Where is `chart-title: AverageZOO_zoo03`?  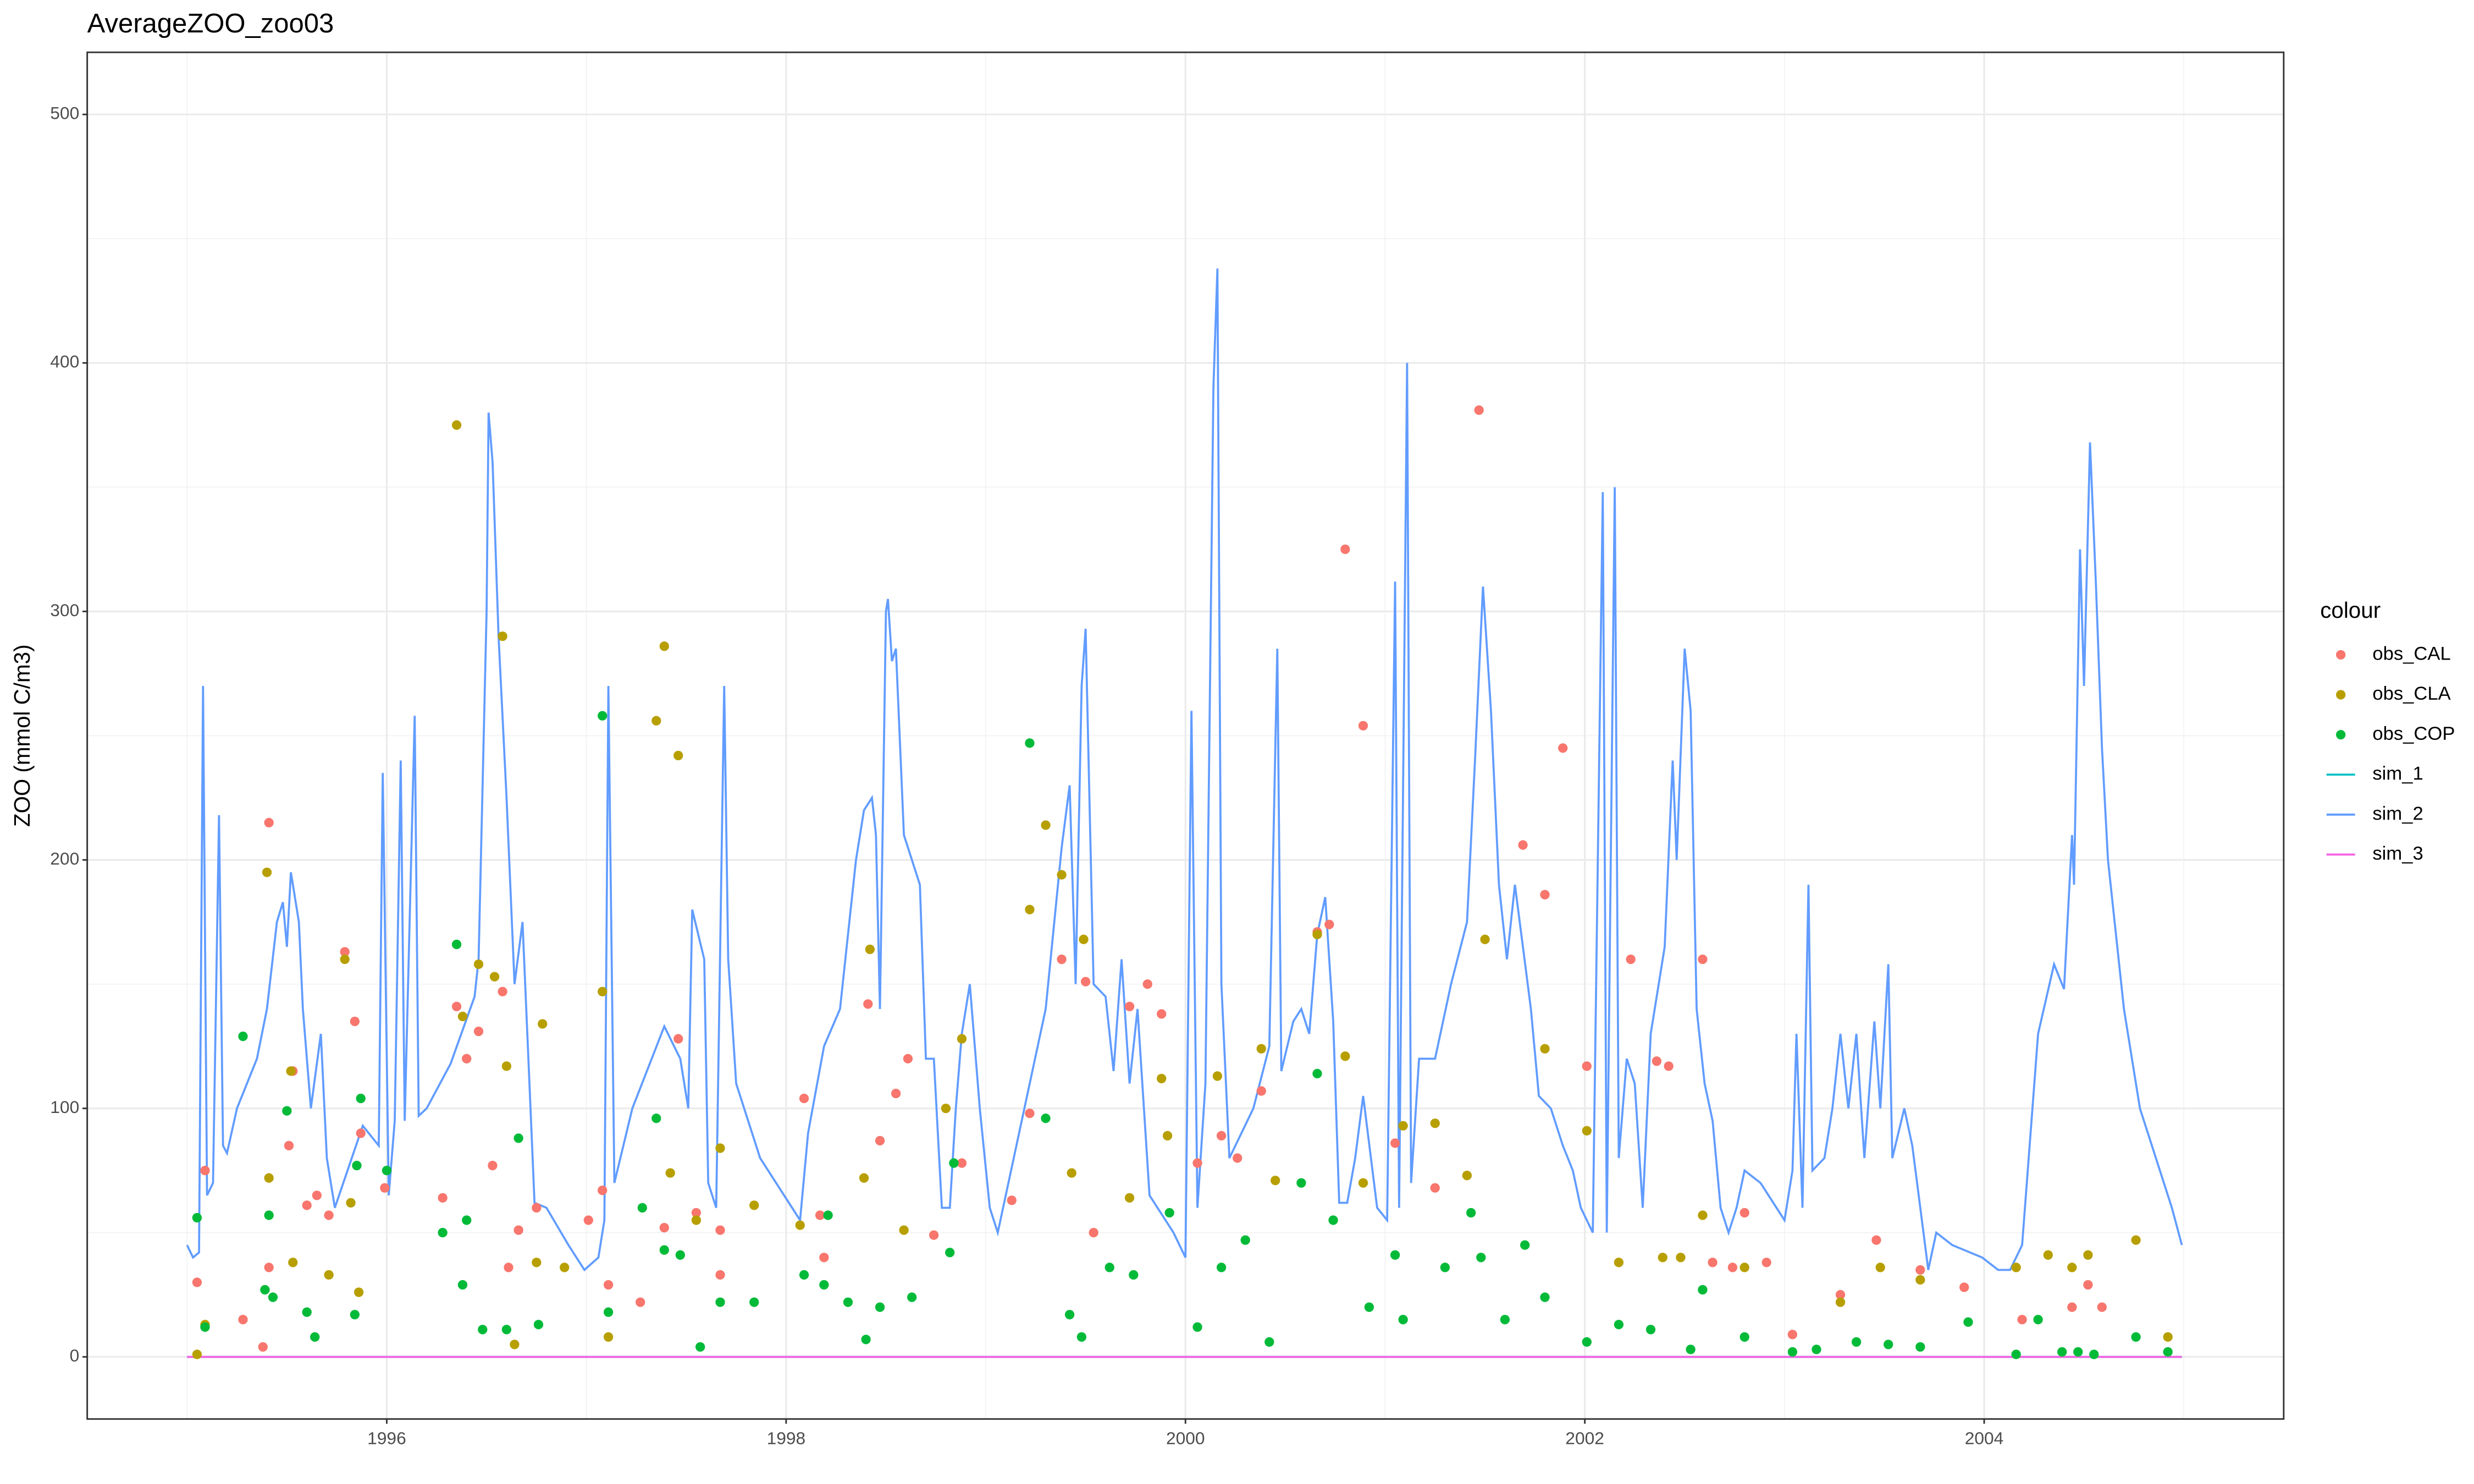 chart-title: AverageZOO_zoo03 is located at coordinates (211, 23).